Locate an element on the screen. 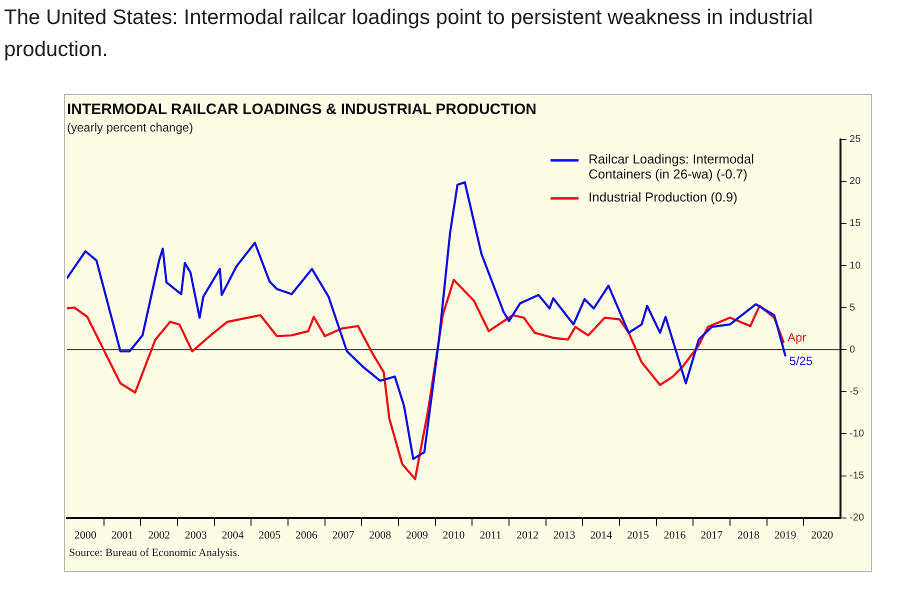  x-tick-label: 2005 is located at coordinates (270, 535).